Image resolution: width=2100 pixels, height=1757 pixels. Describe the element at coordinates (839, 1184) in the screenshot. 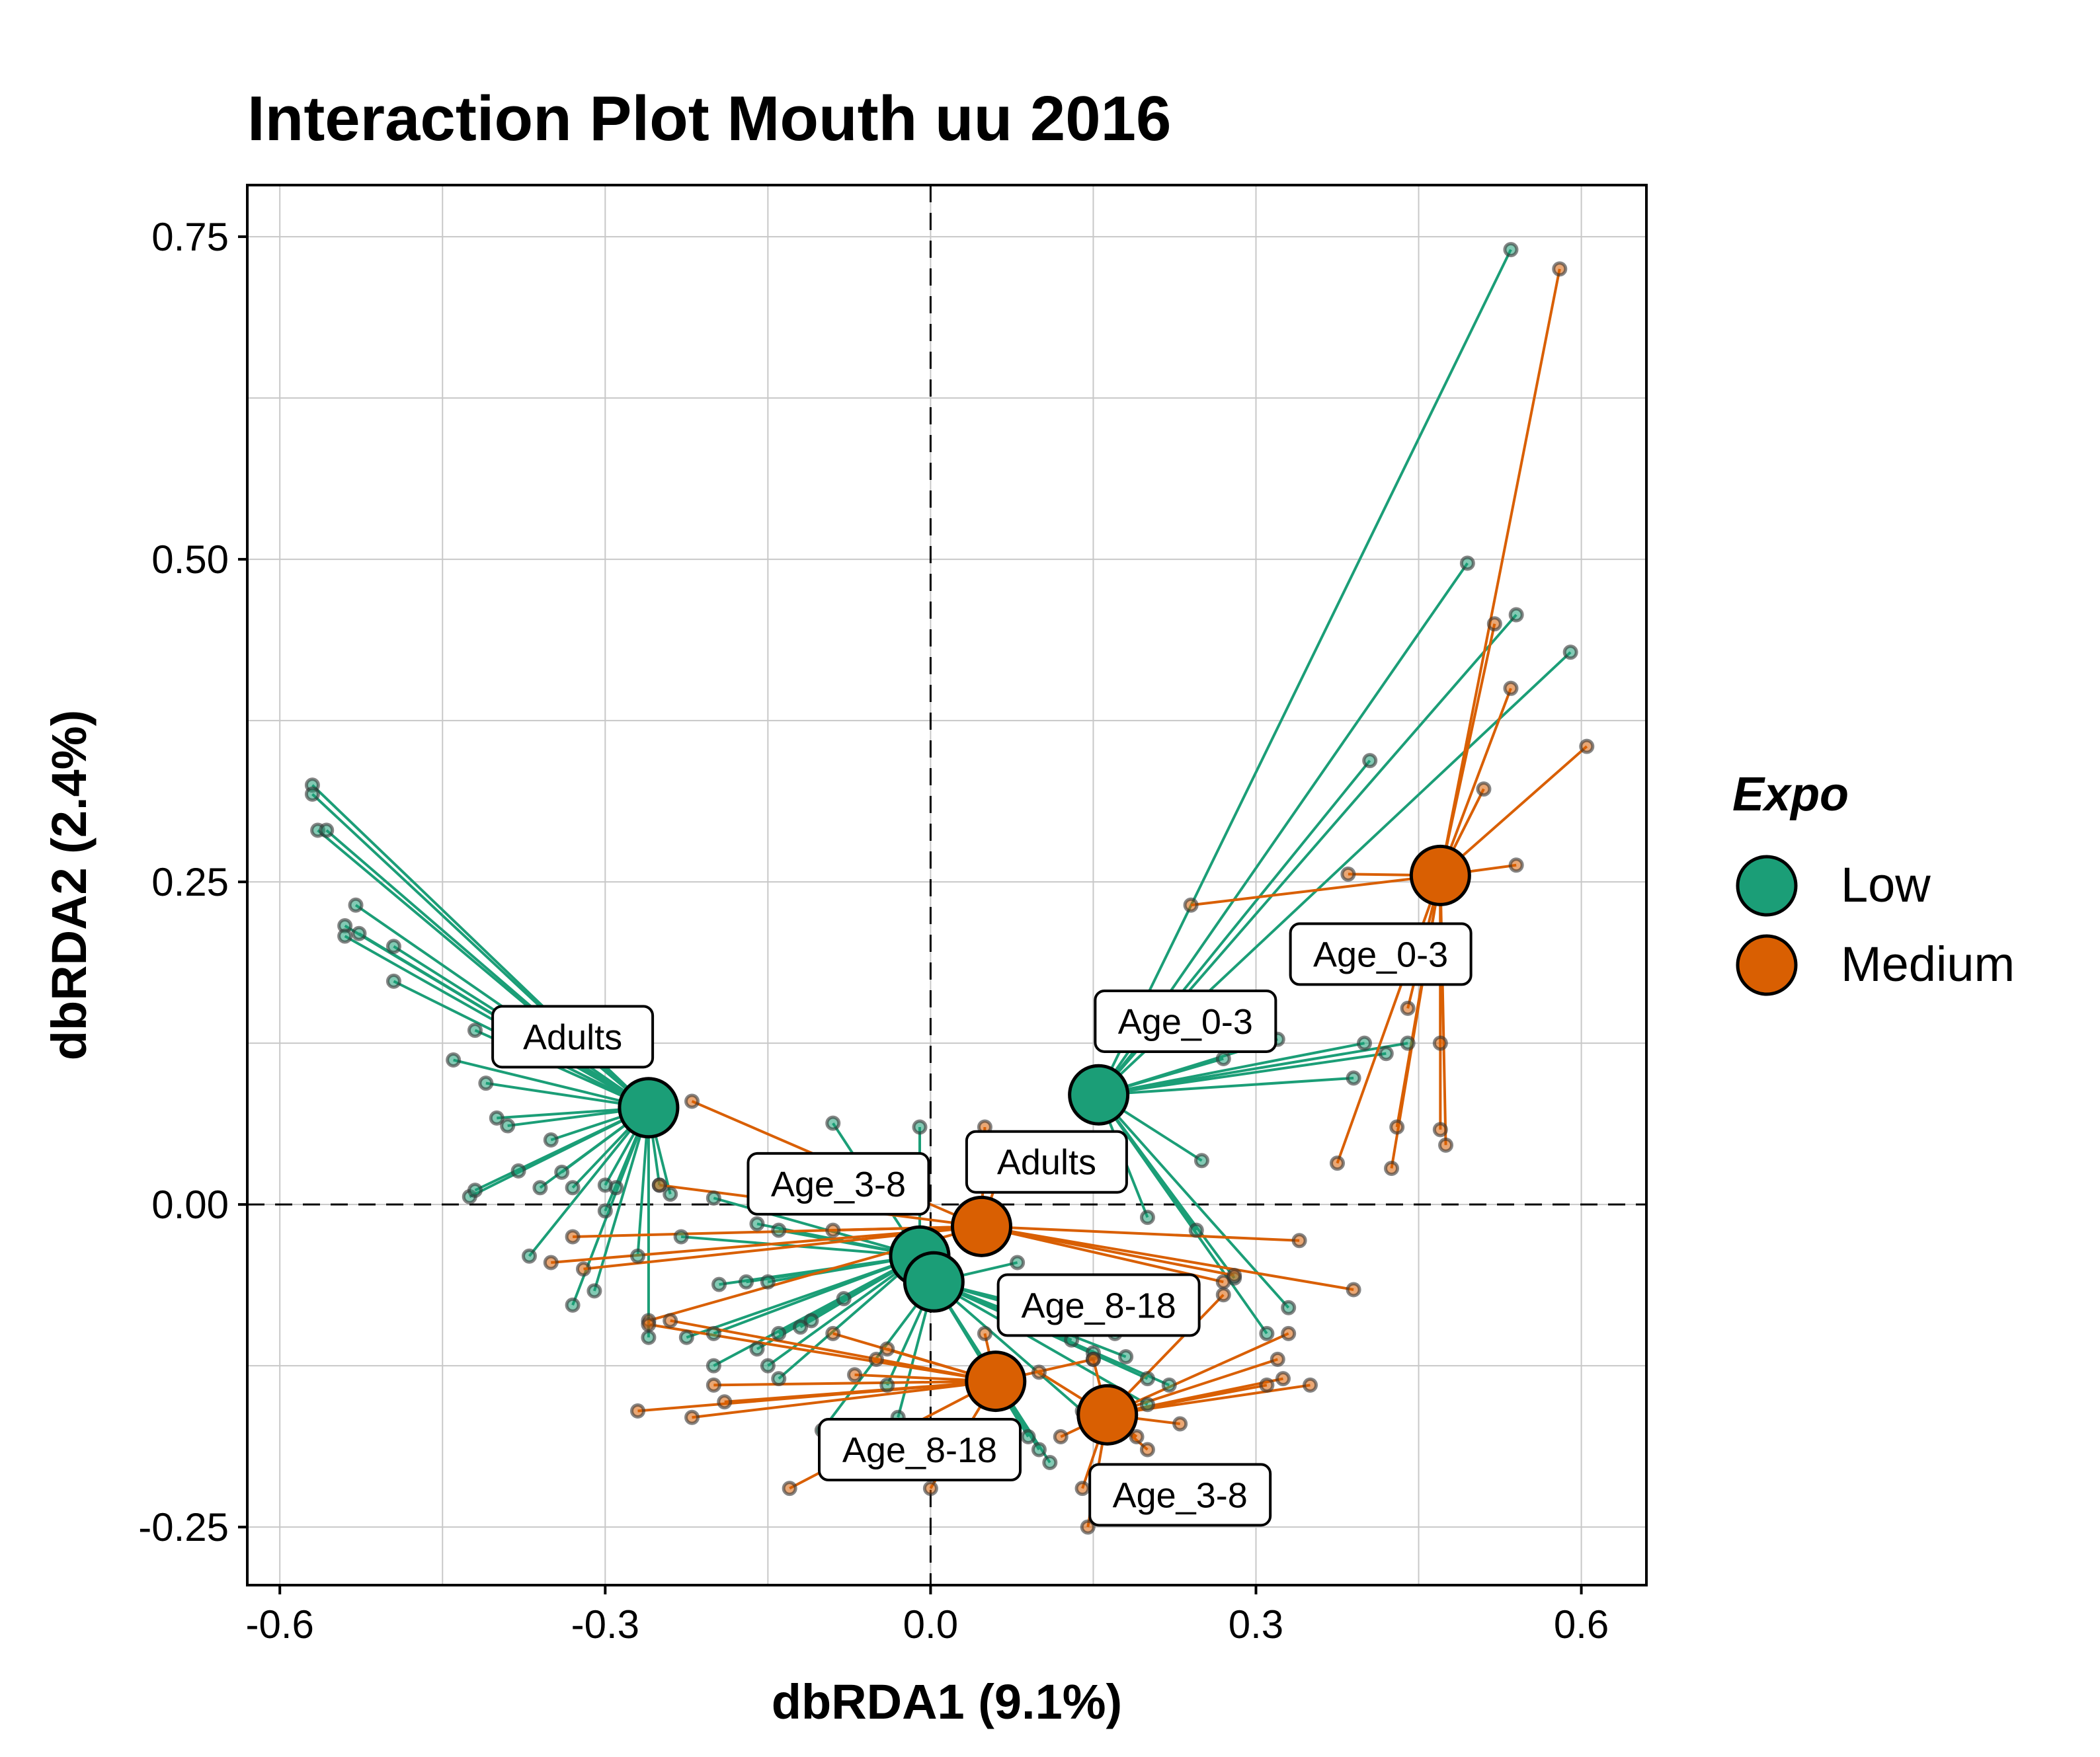

I see `label-text: Age_3-8` at that location.